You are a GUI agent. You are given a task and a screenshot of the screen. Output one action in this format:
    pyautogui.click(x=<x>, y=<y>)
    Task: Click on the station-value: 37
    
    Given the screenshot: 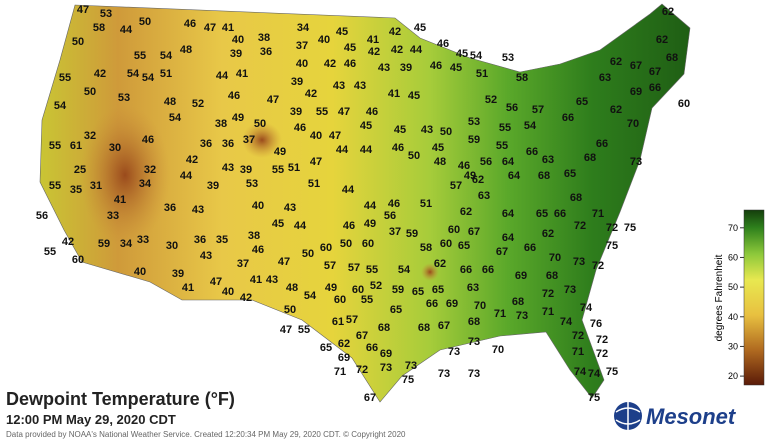 What is the action you would take?
    pyautogui.click(x=395, y=232)
    